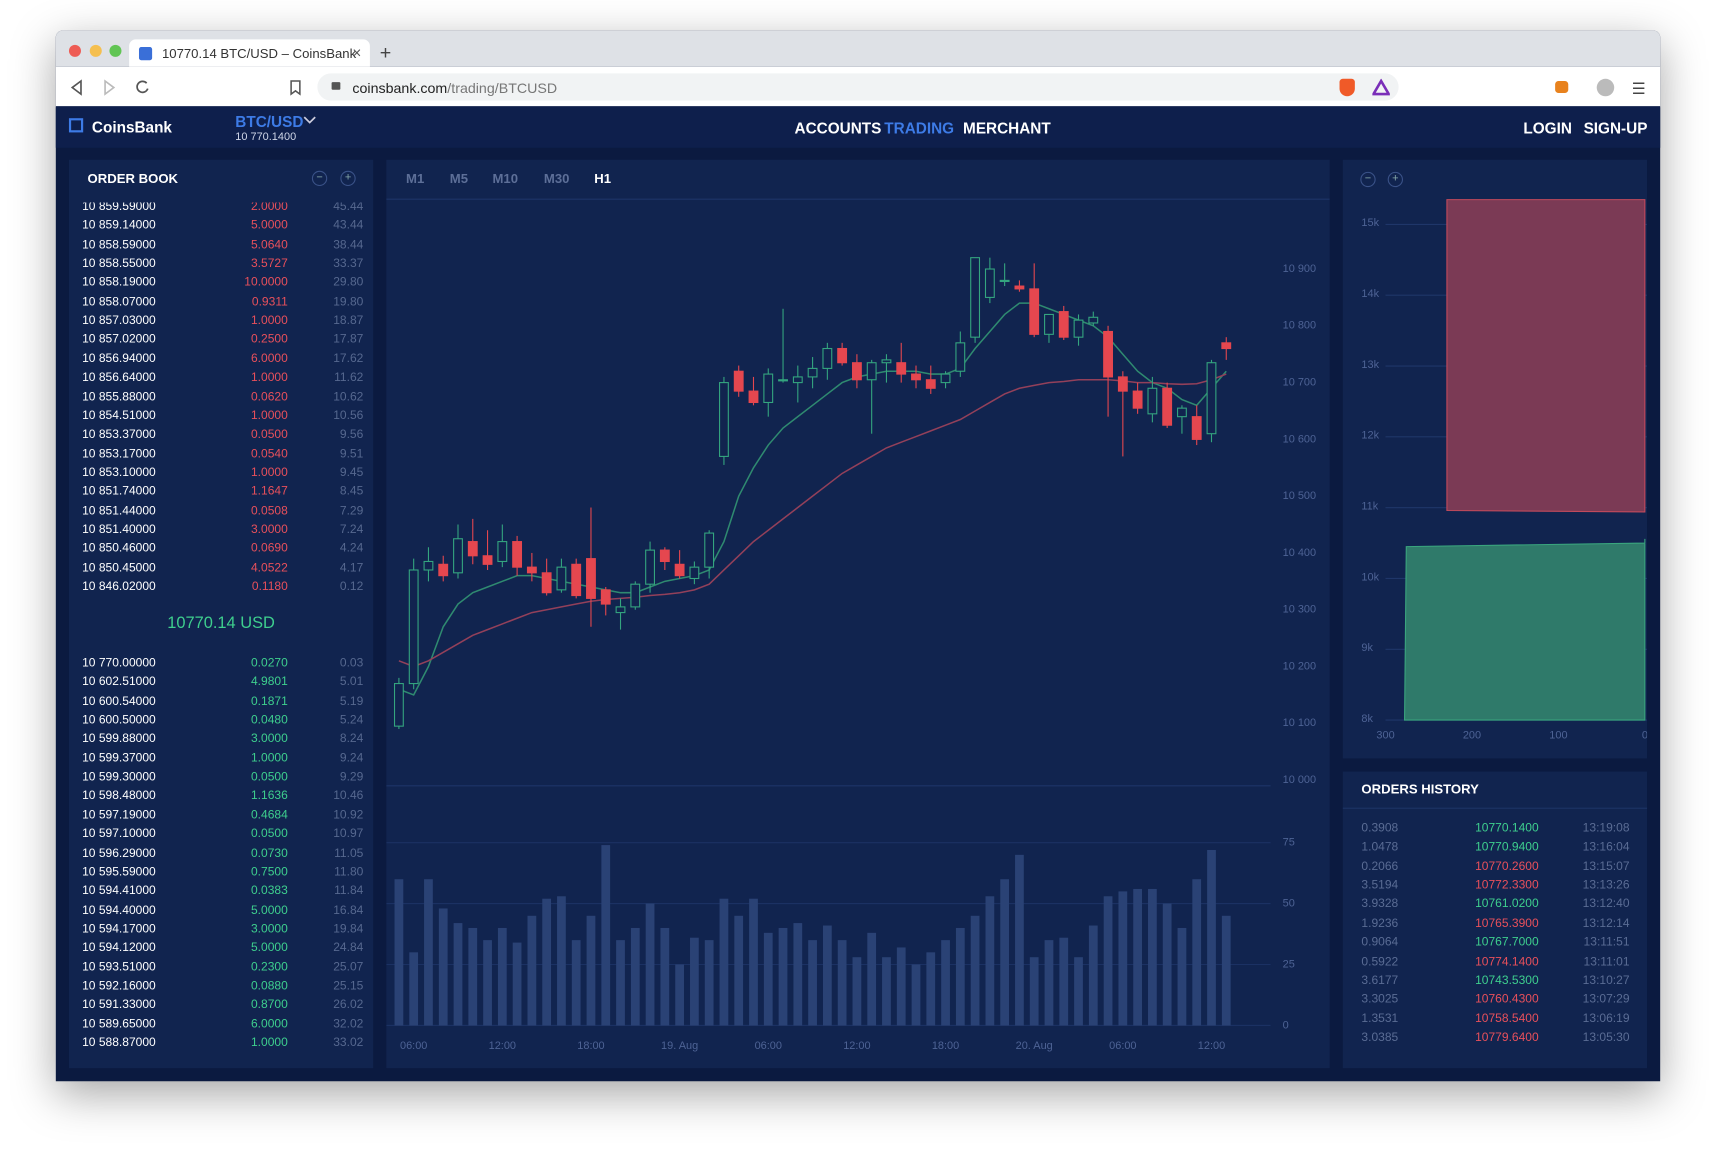 Image resolution: width=1716 pixels, height=1161 pixels. I want to click on order-row: 10 855.88000 0.0620 10.62, so click(221, 396).